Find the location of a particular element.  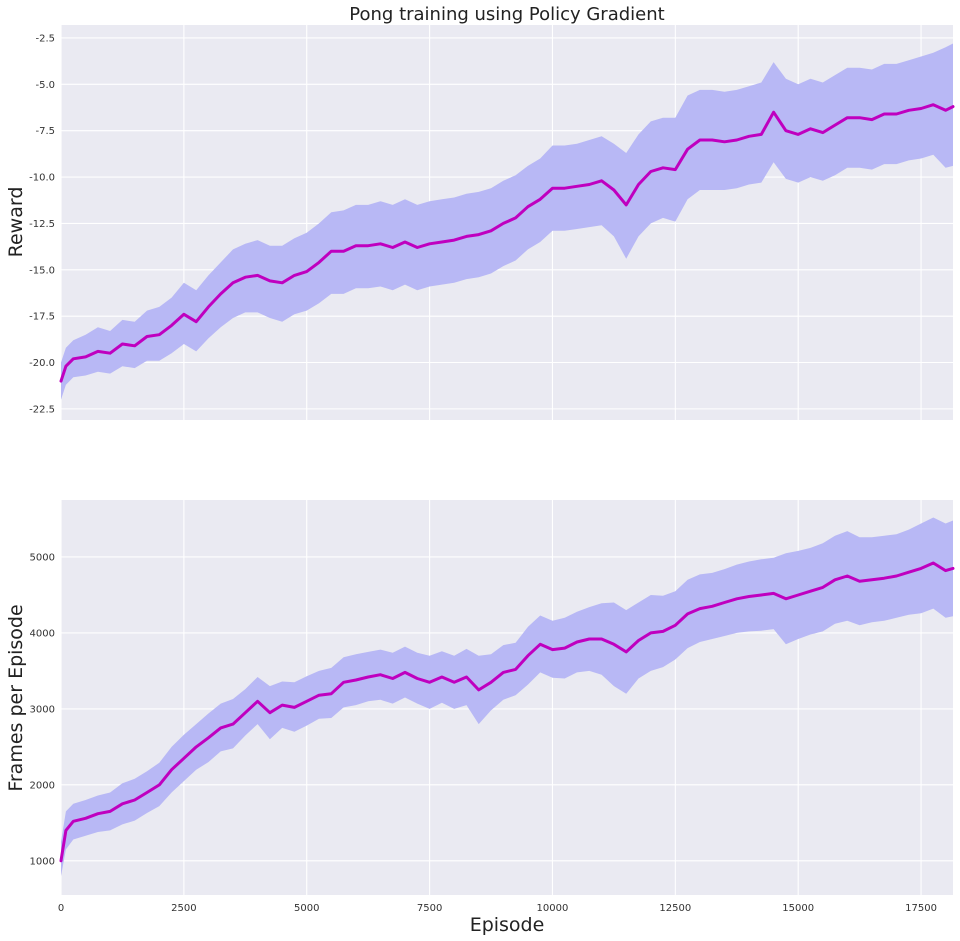

reward-y-tick-label: -10.0 is located at coordinates (42, 178).